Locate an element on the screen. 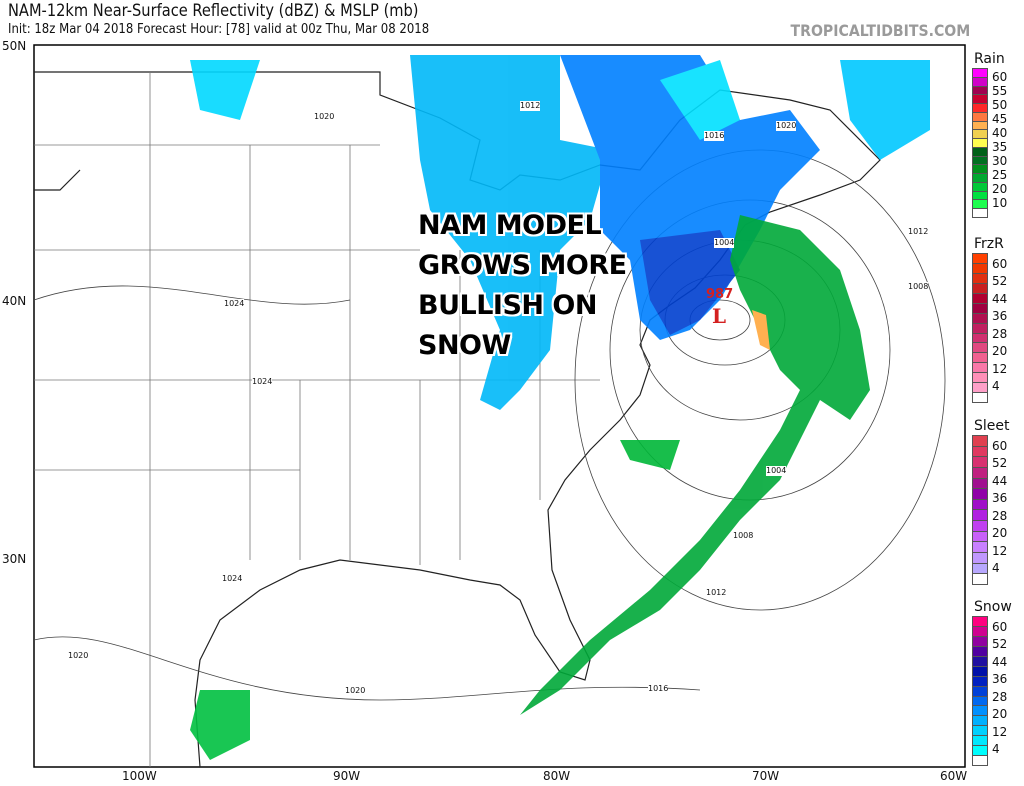 Image resolution: width=1024 pixels, height=786 pixels. overlay-line: BULLISH ON is located at coordinates (507, 305).